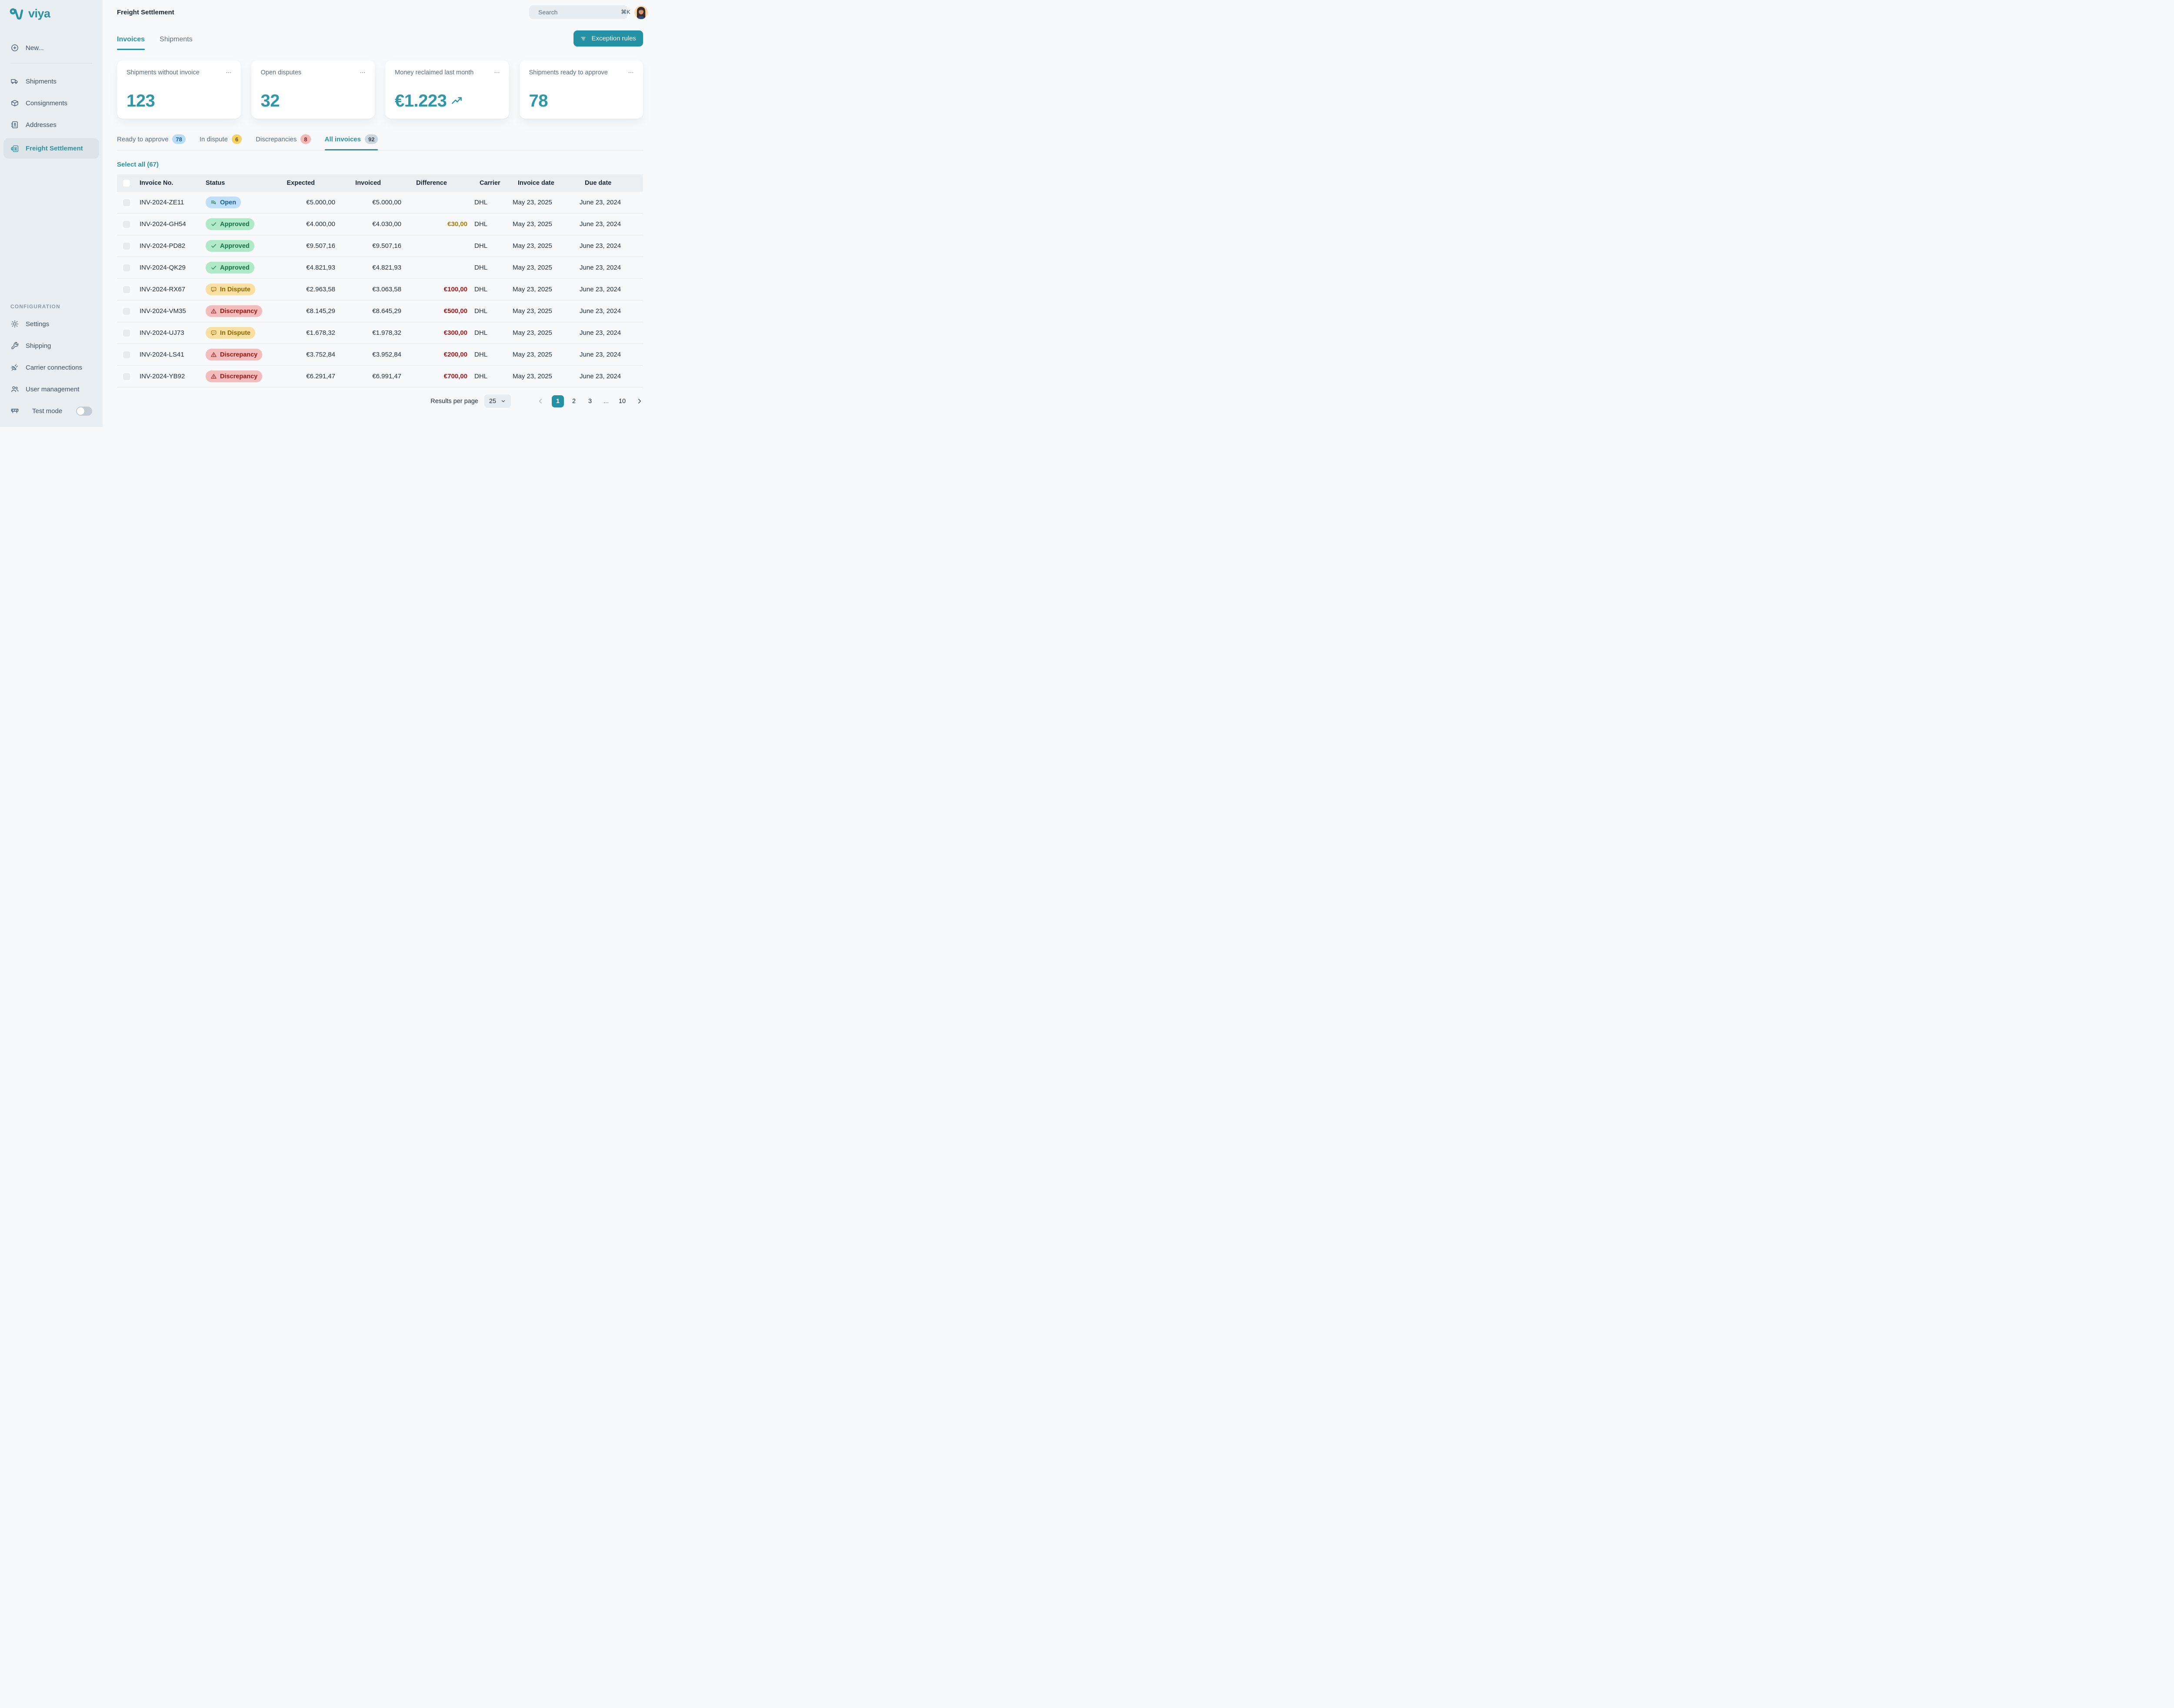  What do you see at coordinates (380, 311) in the screenshot?
I see `table-row: INV-2024-VM35 Discrepancy €8.145,29` at bounding box center [380, 311].